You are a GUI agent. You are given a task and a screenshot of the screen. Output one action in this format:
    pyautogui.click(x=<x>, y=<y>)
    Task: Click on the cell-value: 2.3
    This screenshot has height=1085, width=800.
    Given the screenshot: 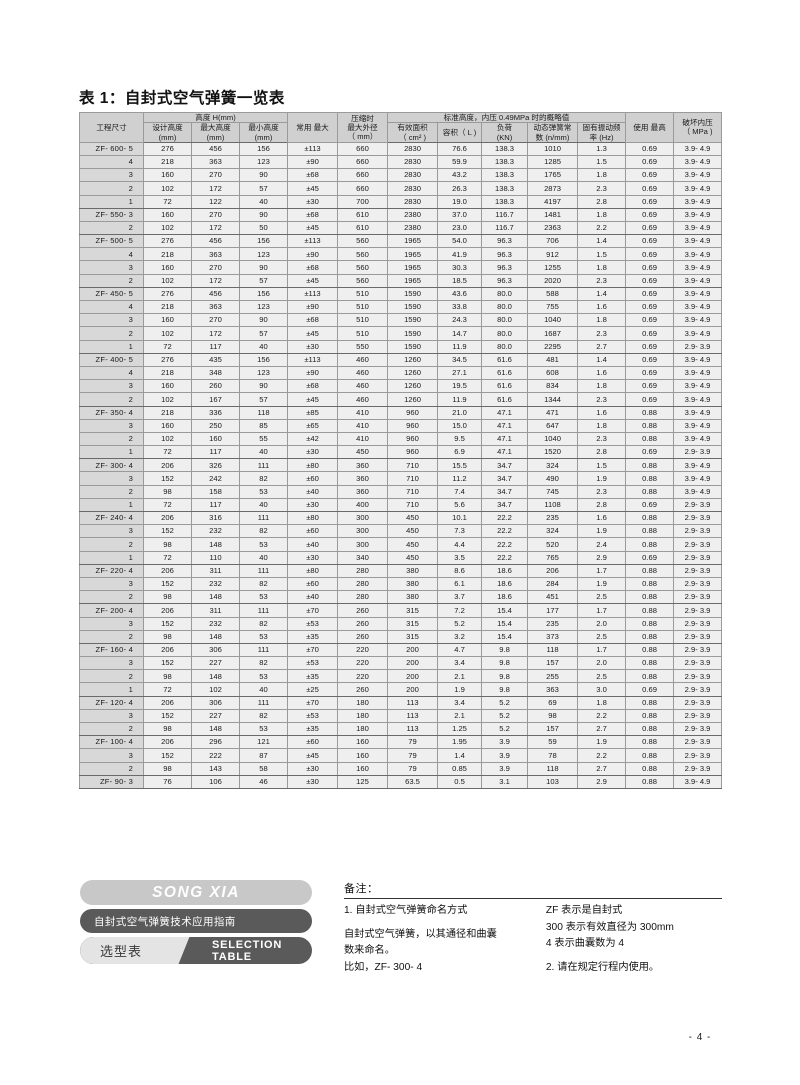 What is the action you would take?
    pyautogui.click(x=602, y=188)
    